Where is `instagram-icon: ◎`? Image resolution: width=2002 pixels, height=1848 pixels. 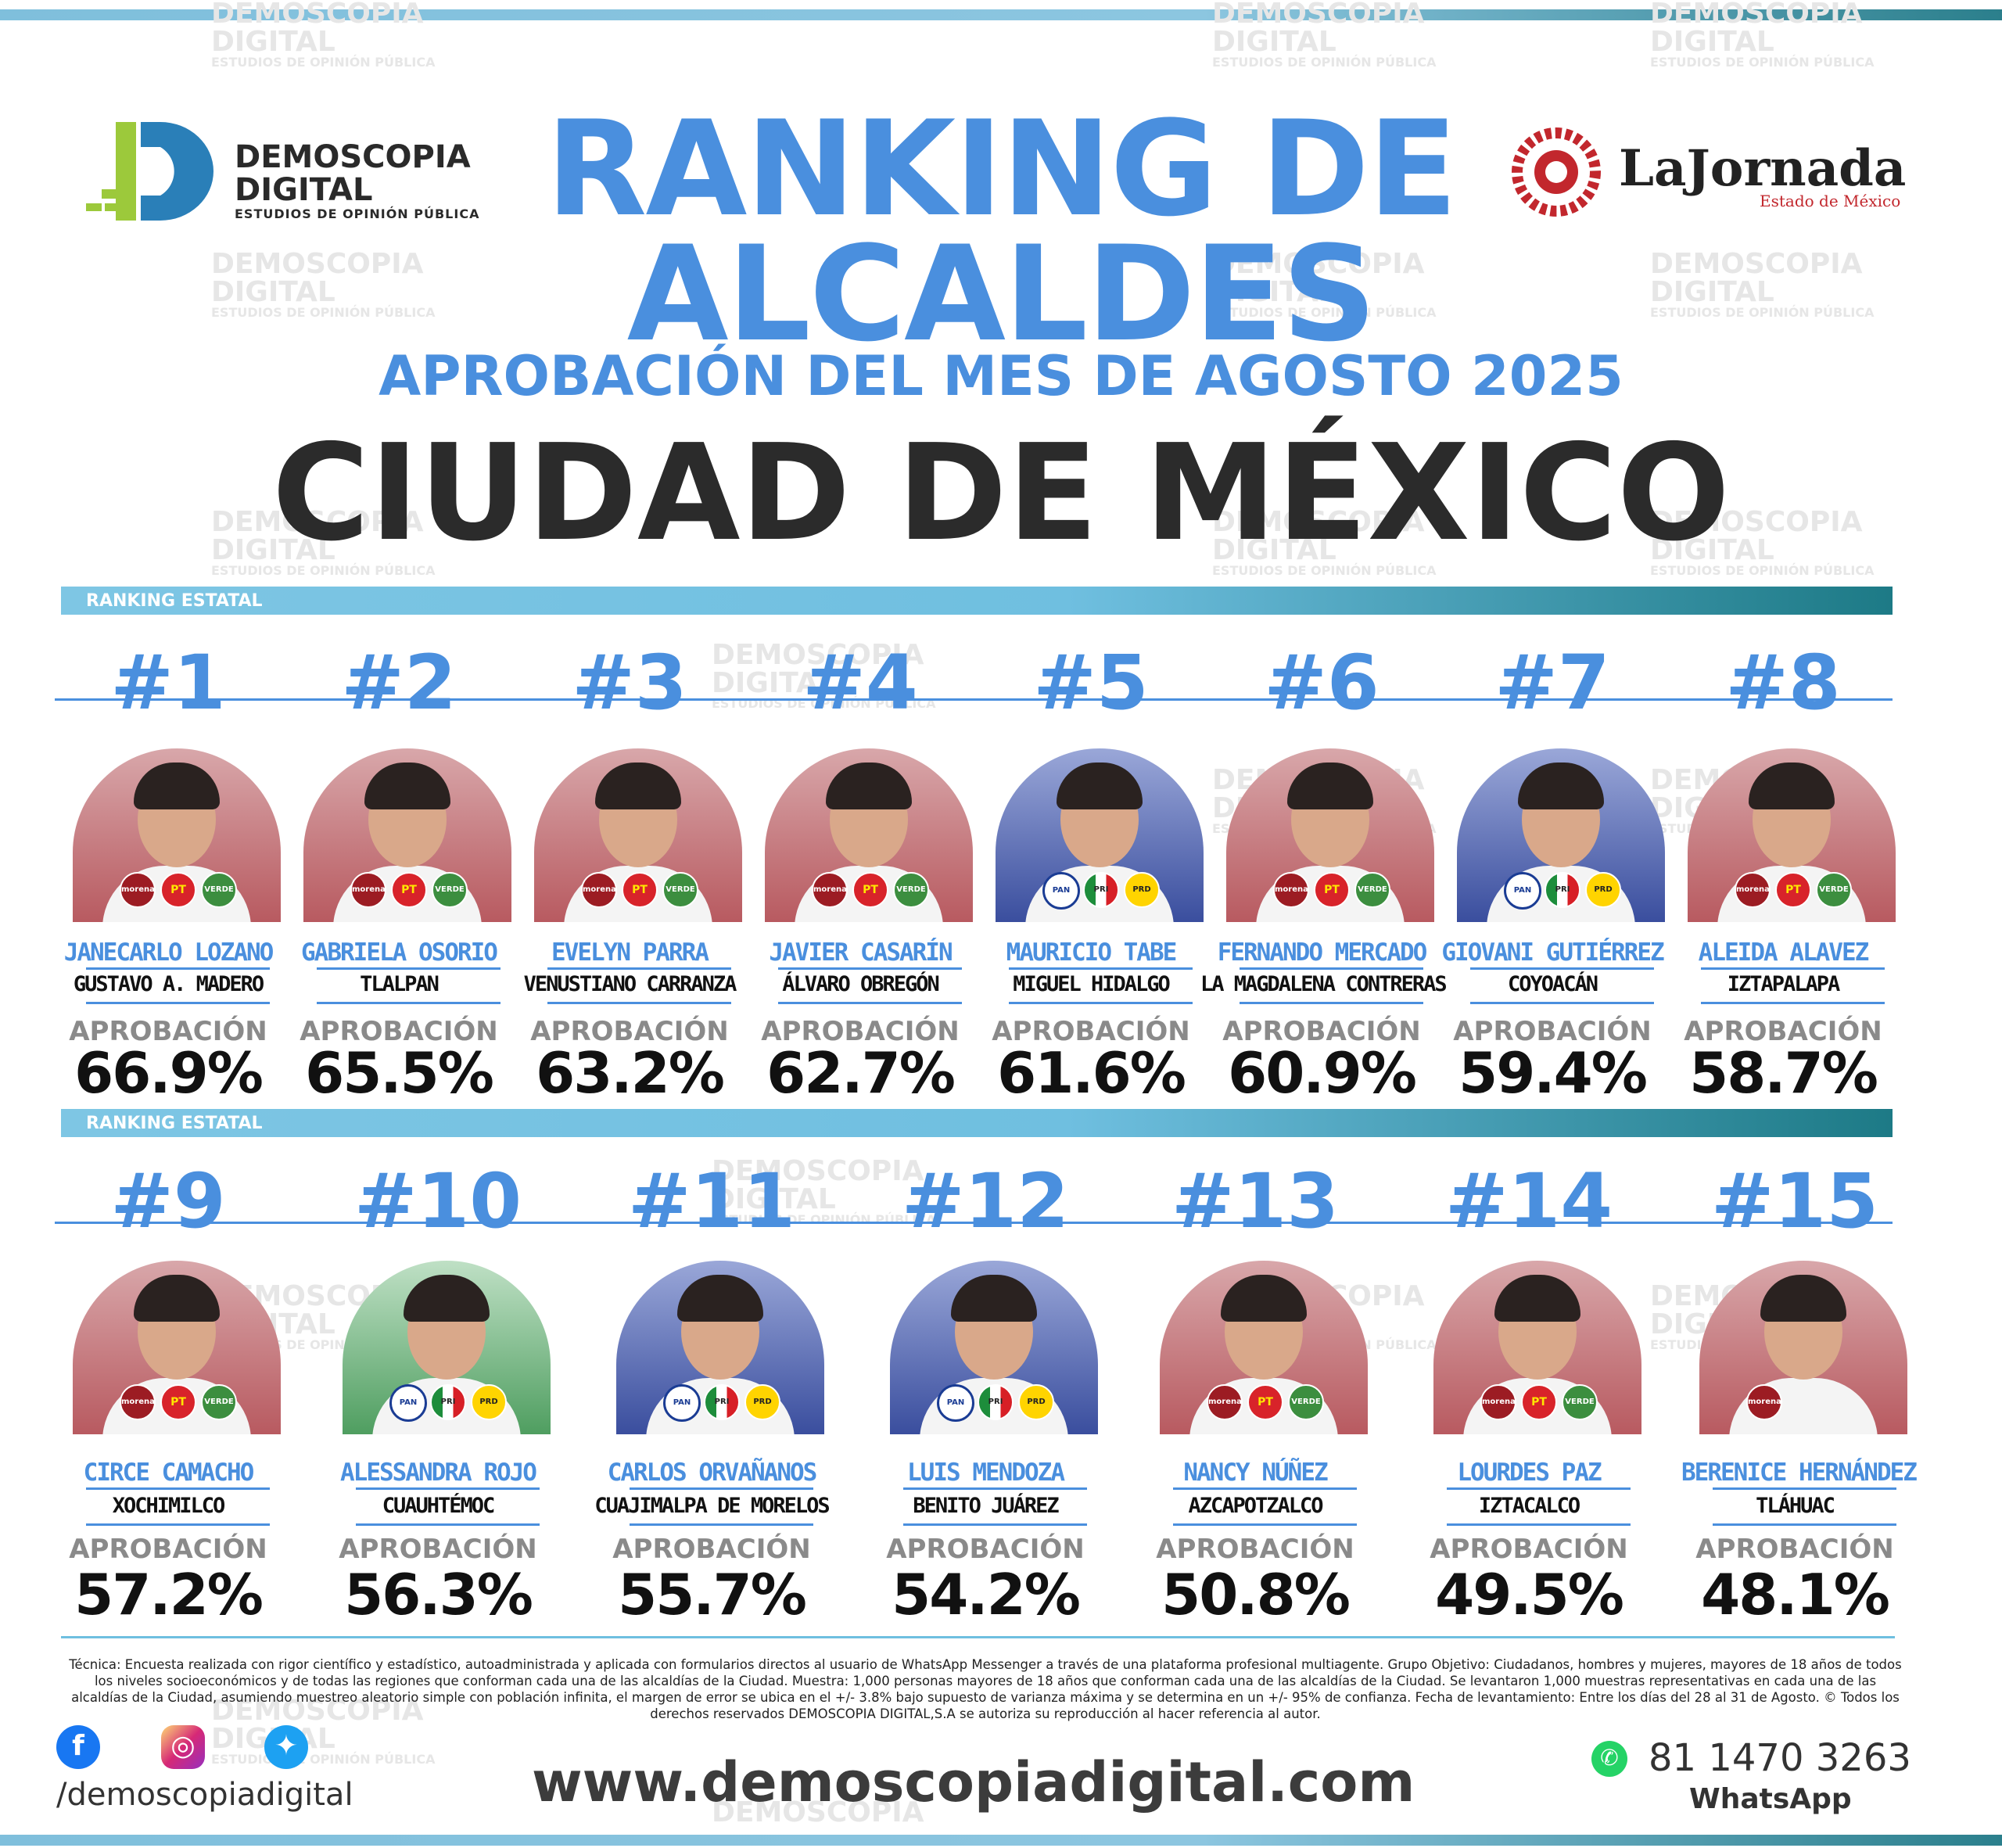
instagram-icon: ◎ is located at coordinates (183, 1747).